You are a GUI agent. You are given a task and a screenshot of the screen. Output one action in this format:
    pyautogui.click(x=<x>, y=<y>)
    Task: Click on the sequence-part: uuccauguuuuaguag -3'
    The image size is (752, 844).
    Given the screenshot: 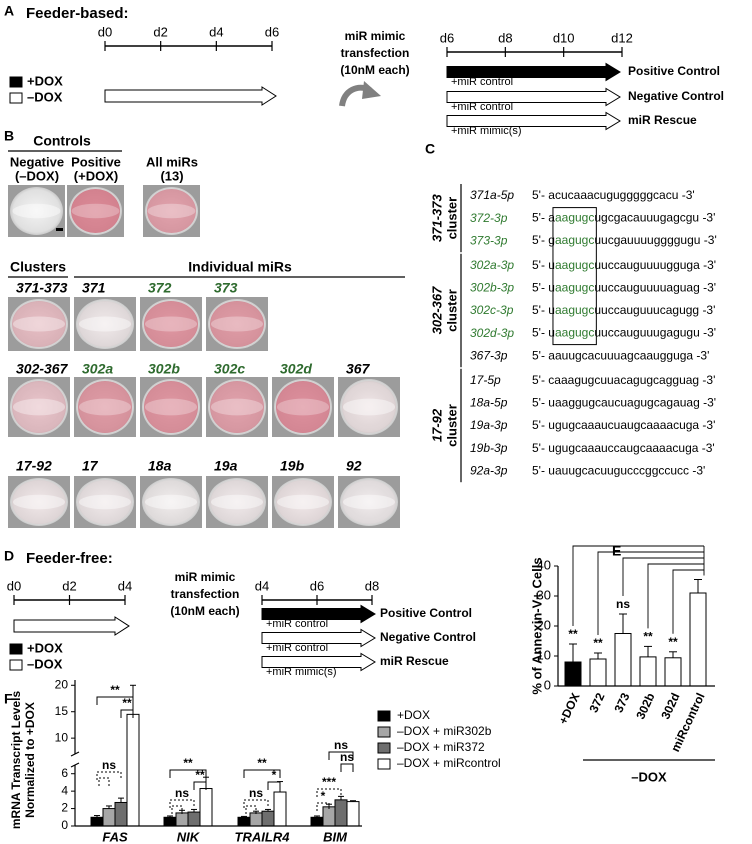 What is the action you would take?
    pyautogui.click(x=655, y=288)
    